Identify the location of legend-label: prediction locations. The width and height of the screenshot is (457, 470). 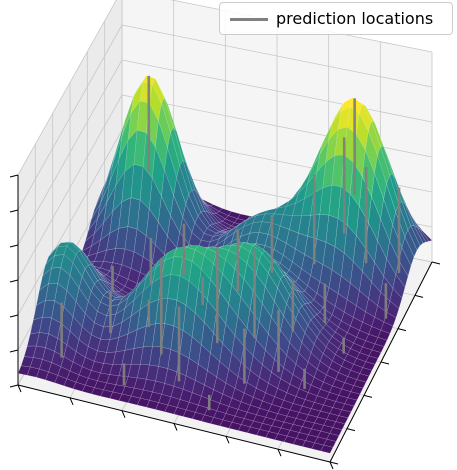
(355, 18).